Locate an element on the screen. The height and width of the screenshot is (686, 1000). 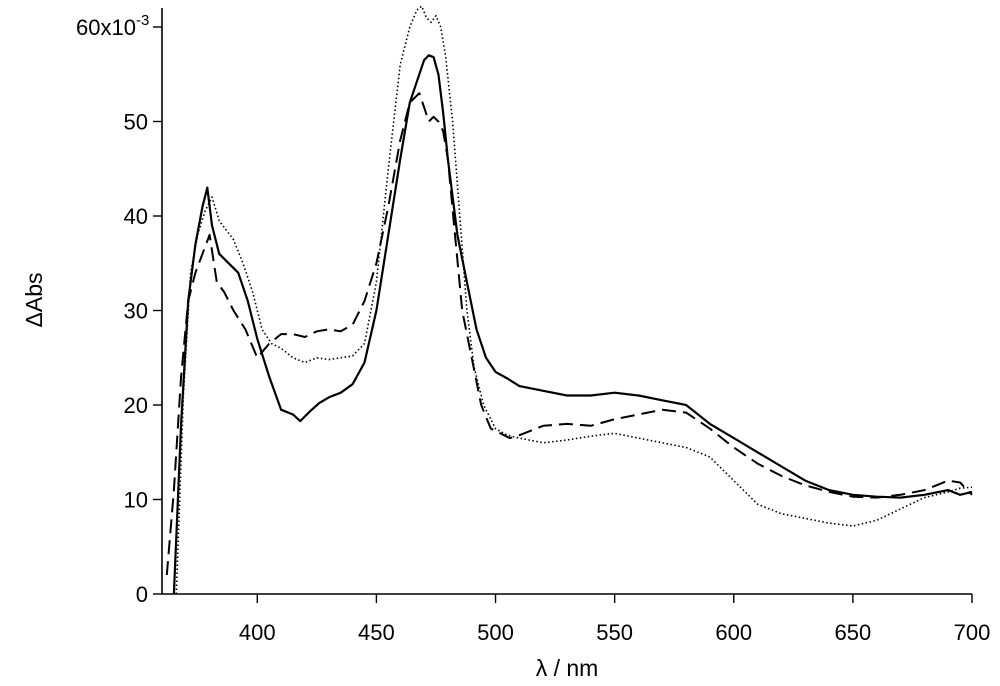
x-tick-label: 600 is located at coordinates (733, 632).